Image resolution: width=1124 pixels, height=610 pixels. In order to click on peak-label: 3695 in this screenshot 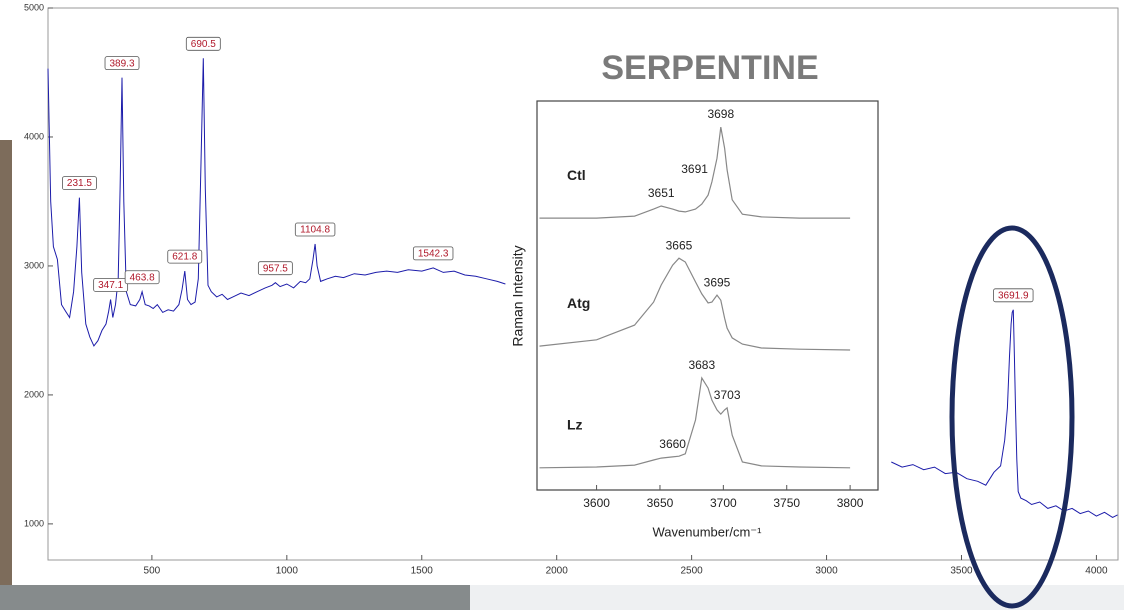, I will do `click(717, 282)`.